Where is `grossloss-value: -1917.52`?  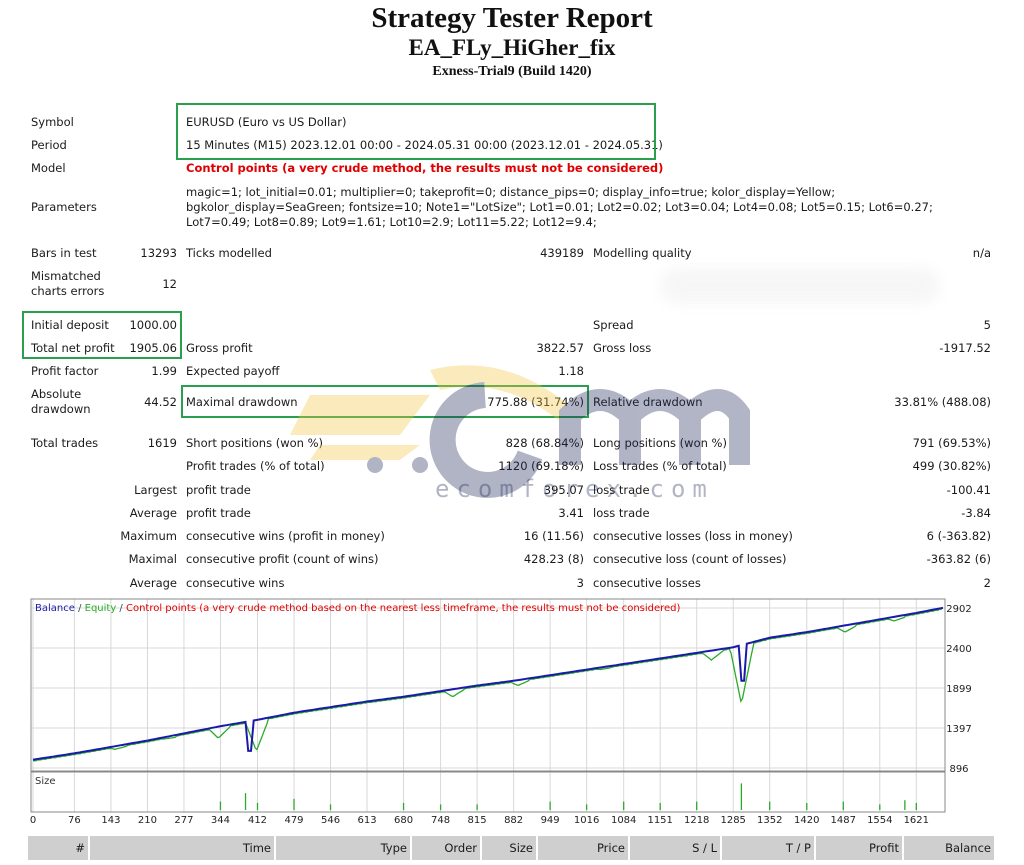 grossloss-value: -1917.52 is located at coordinates (965, 348).